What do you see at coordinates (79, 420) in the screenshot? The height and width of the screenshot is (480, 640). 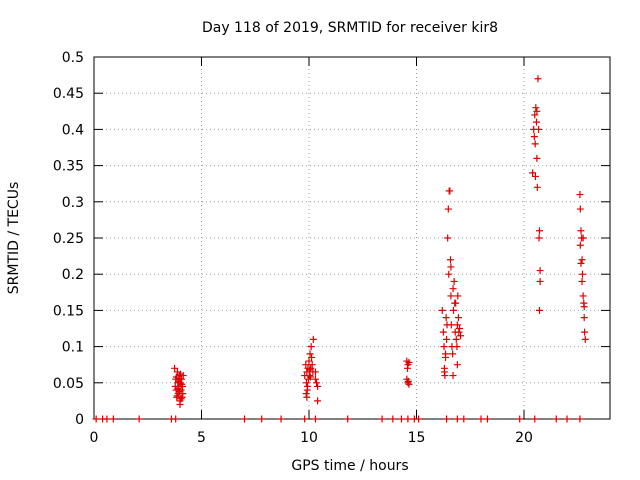 I see `y-tick-label: 0` at bounding box center [79, 420].